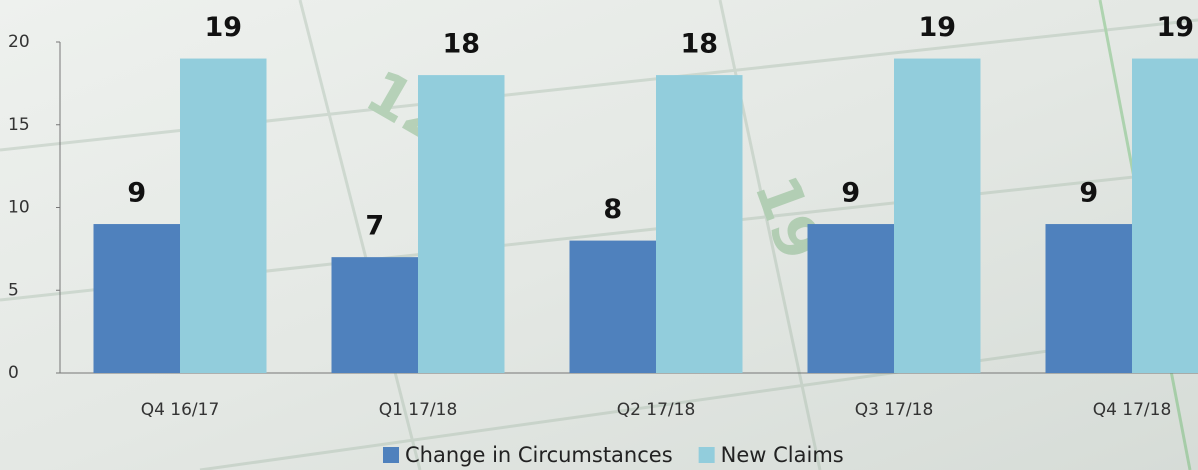  What do you see at coordinates (894, 410) in the screenshot?
I see `x-tick-label: Q3 17/18` at bounding box center [894, 410].